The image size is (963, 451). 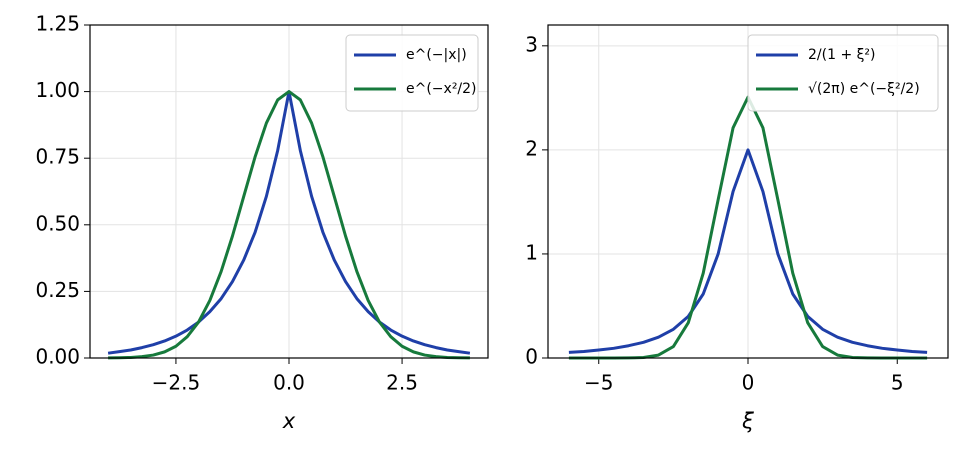 What do you see at coordinates (57, 290) in the screenshot?
I see `y-tick-label: 0.25` at bounding box center [57, 290].